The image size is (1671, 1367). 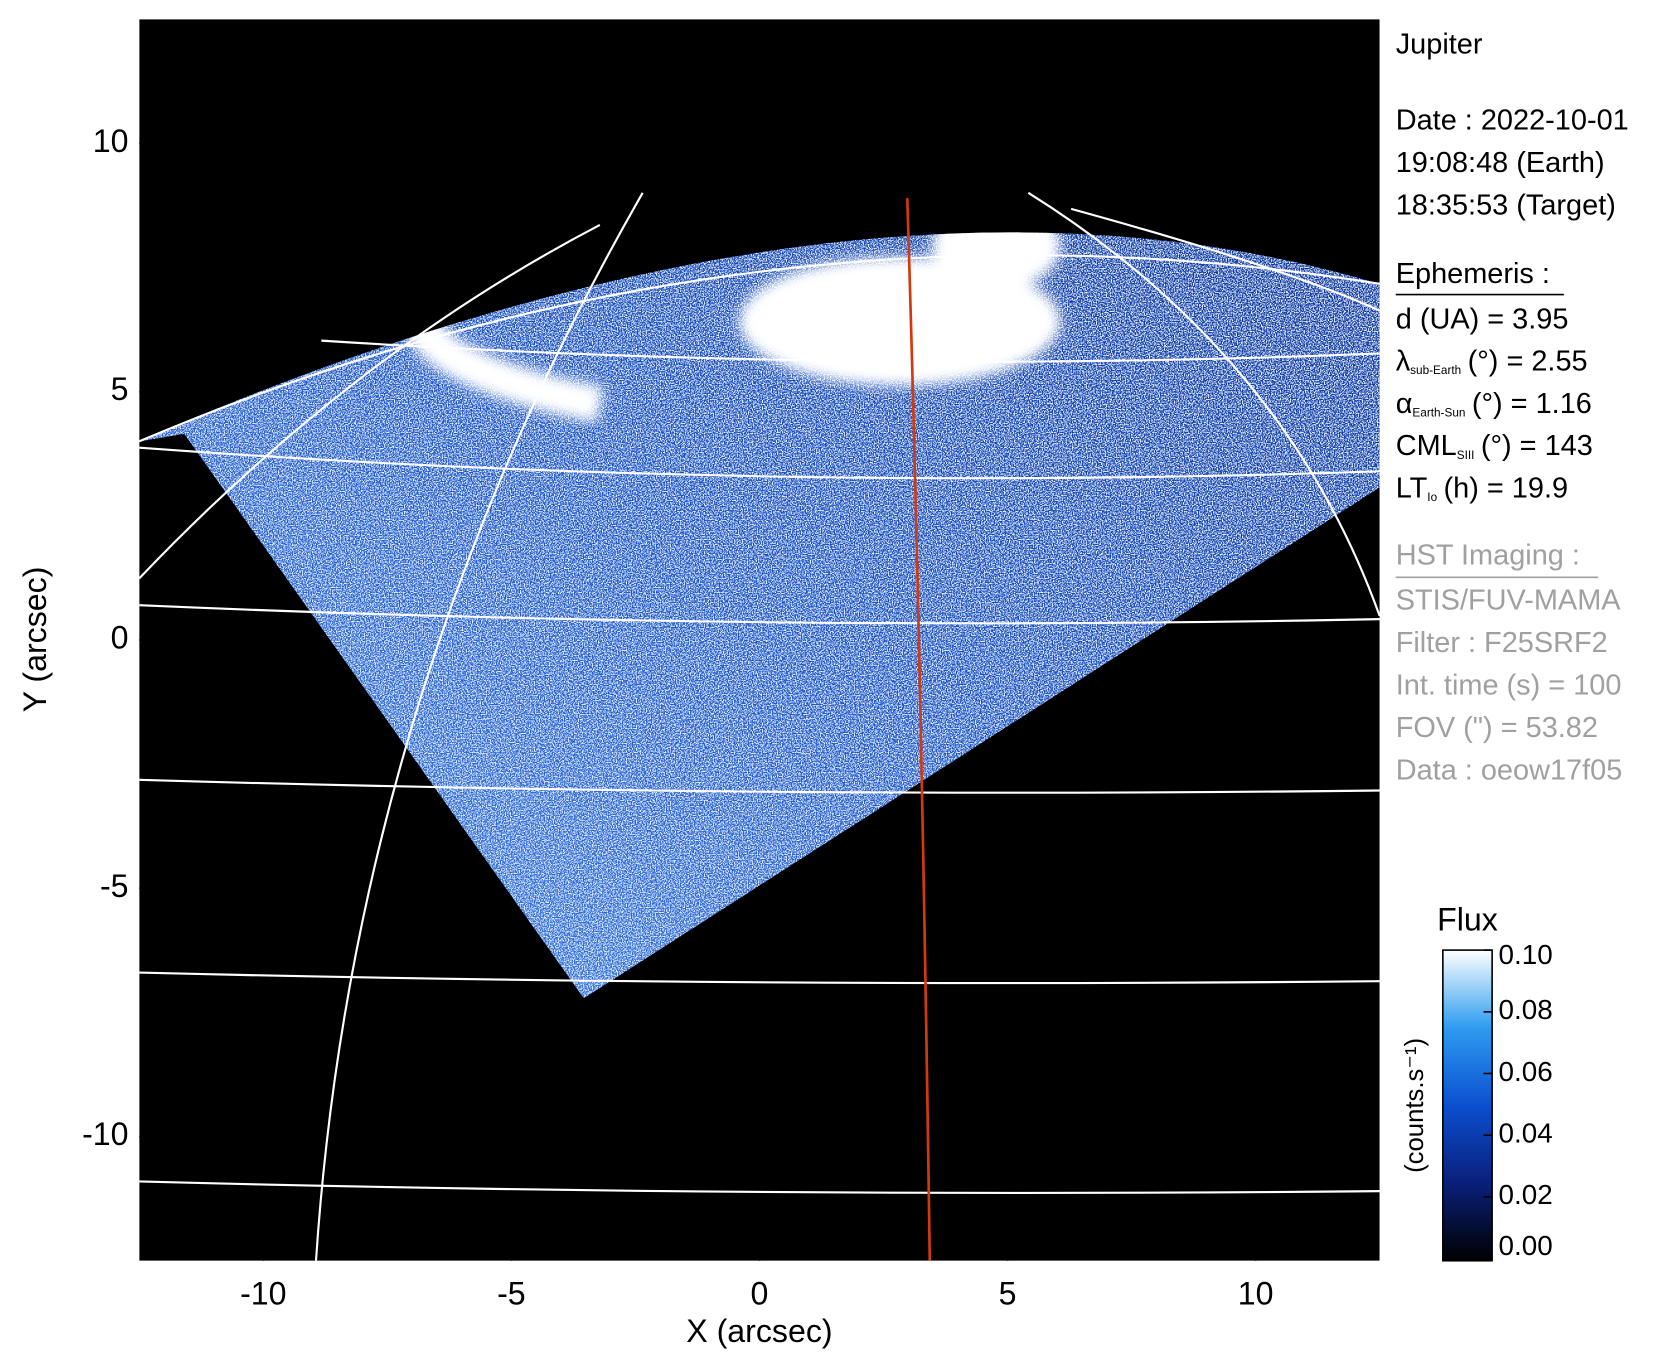 I want to click on value: (°) = 1.16, so click(x=1532, y=404).